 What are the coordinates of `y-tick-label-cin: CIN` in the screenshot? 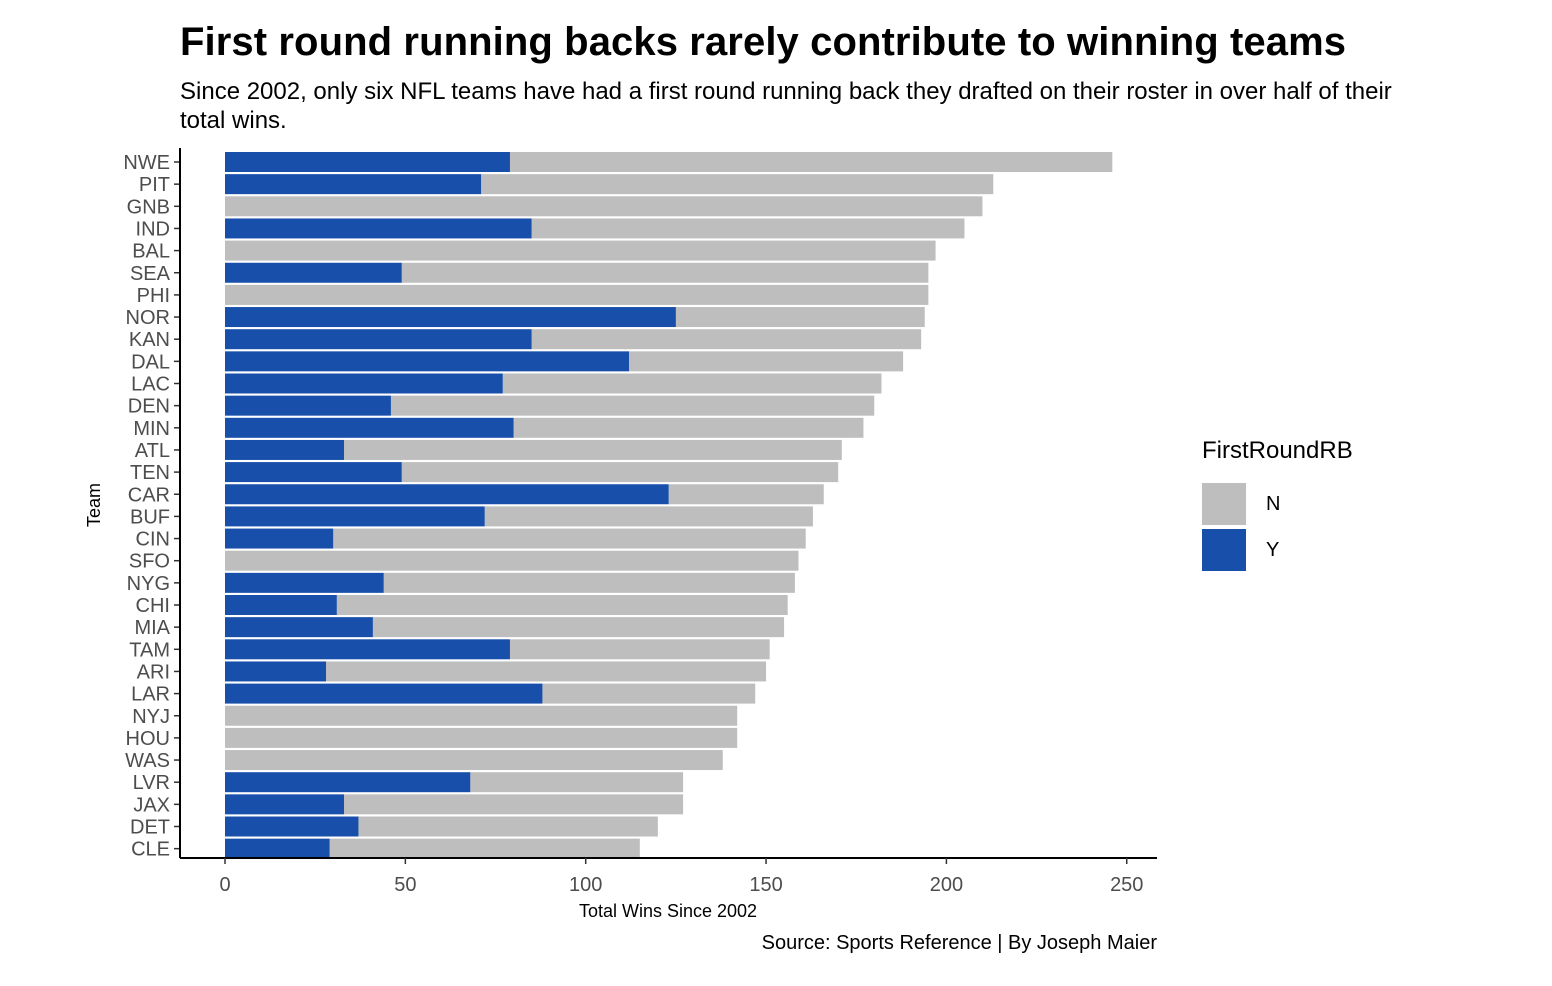 It's located at (153, 540).